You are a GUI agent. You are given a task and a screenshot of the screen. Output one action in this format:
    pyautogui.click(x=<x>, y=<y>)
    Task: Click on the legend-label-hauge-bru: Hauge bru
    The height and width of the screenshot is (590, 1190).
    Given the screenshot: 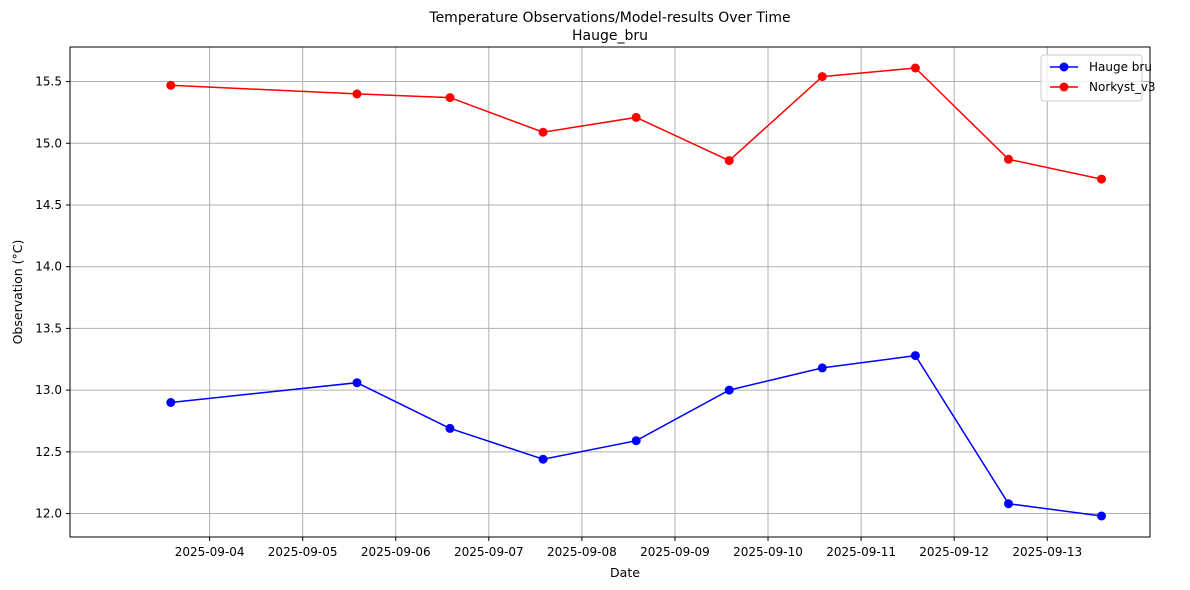 What is the action you would take?
    pyautogui.click(x=1120, y=67)
    